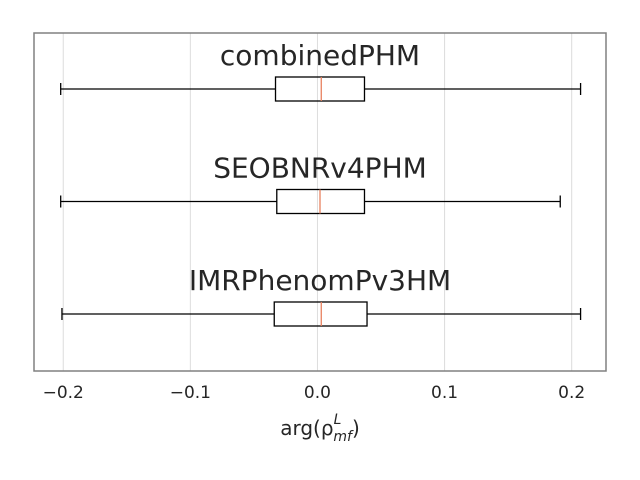 The height and width of the screenshot is (480, 640). Describe the element at coordinates (306, 428) in the screenshot. I see `x-axis-label-part: arg(ρ` at that location.